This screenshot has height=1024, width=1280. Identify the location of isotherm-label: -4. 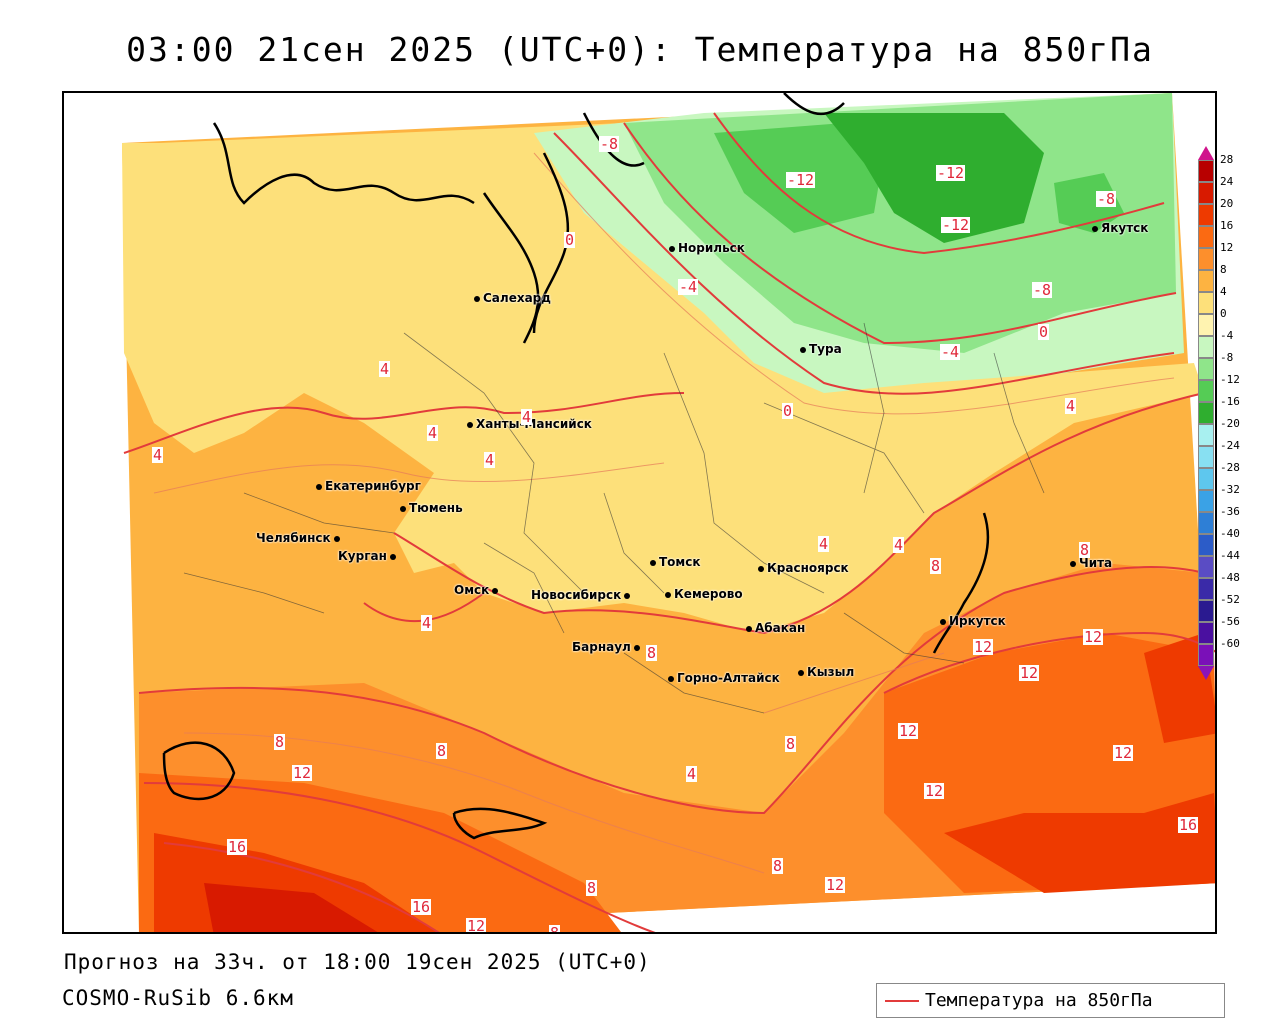
(688, 287).